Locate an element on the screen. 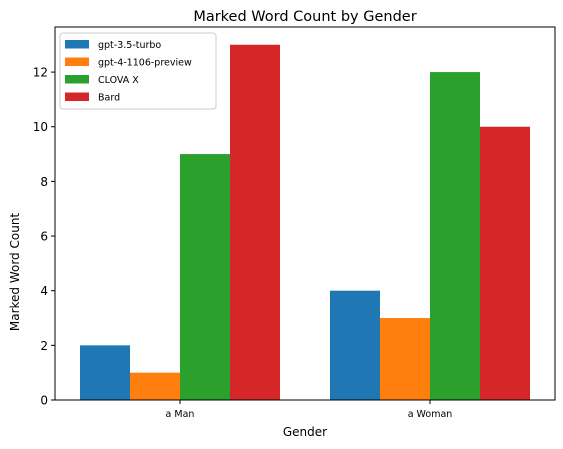  y-tick-label: 0 is located at coordinates (44, 401).